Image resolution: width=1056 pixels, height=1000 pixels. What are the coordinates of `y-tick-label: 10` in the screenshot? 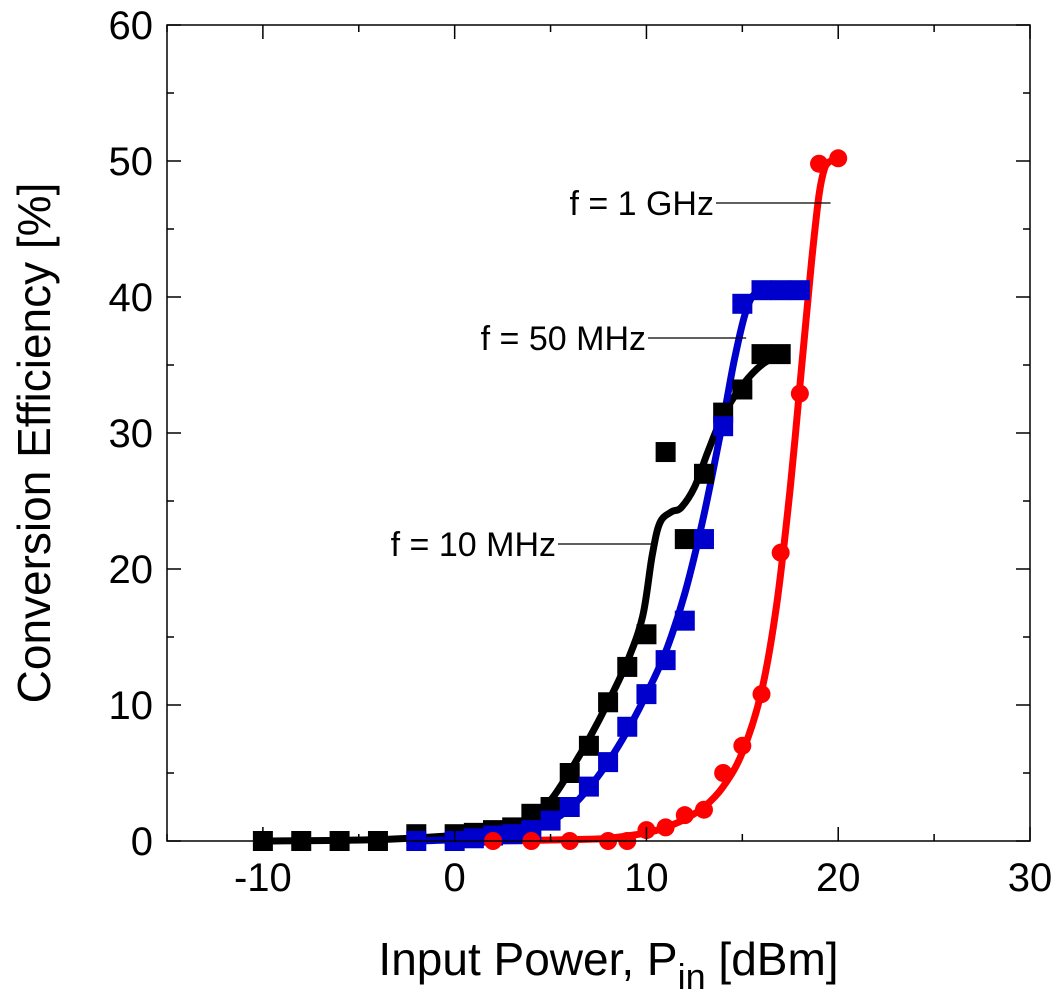 It's located at (131, 706).